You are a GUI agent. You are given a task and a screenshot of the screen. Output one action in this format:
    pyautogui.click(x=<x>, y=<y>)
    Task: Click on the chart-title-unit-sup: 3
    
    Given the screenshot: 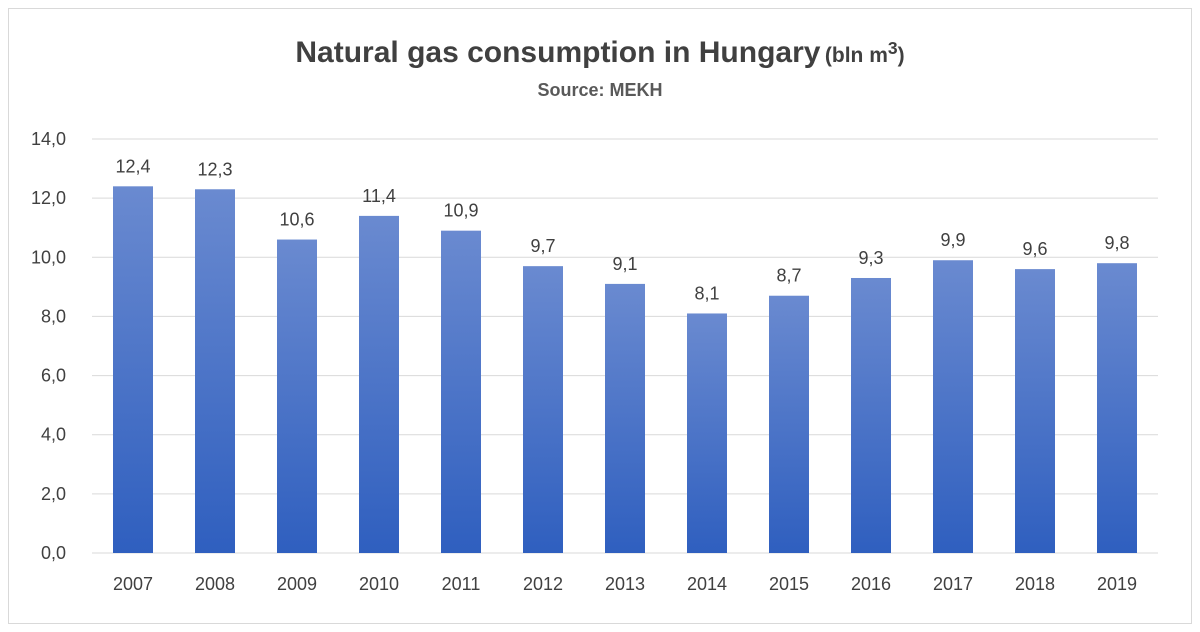 What is the action you would take?
    pyautogui.click(x=892, y=48)
    